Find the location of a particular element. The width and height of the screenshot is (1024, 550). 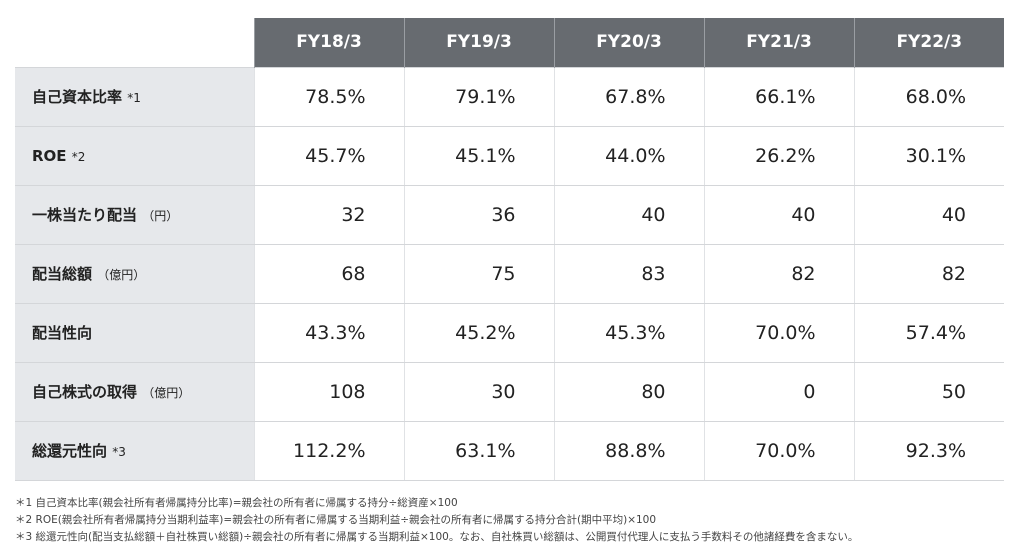

table-row: 一株当たり配当 （円） 32 36 40 40 40 is located at coordinates (509, 214).